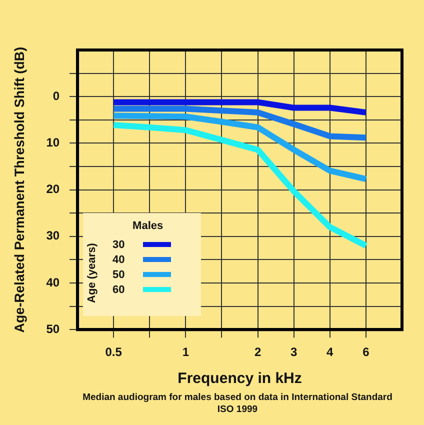 The image size is (424, 425). What do you see at coordinates (238, 404) in the screenshot?
I see `text: Median audiogram for males based on data in International Standard ISO 1999` at bounding box center [238, 404].